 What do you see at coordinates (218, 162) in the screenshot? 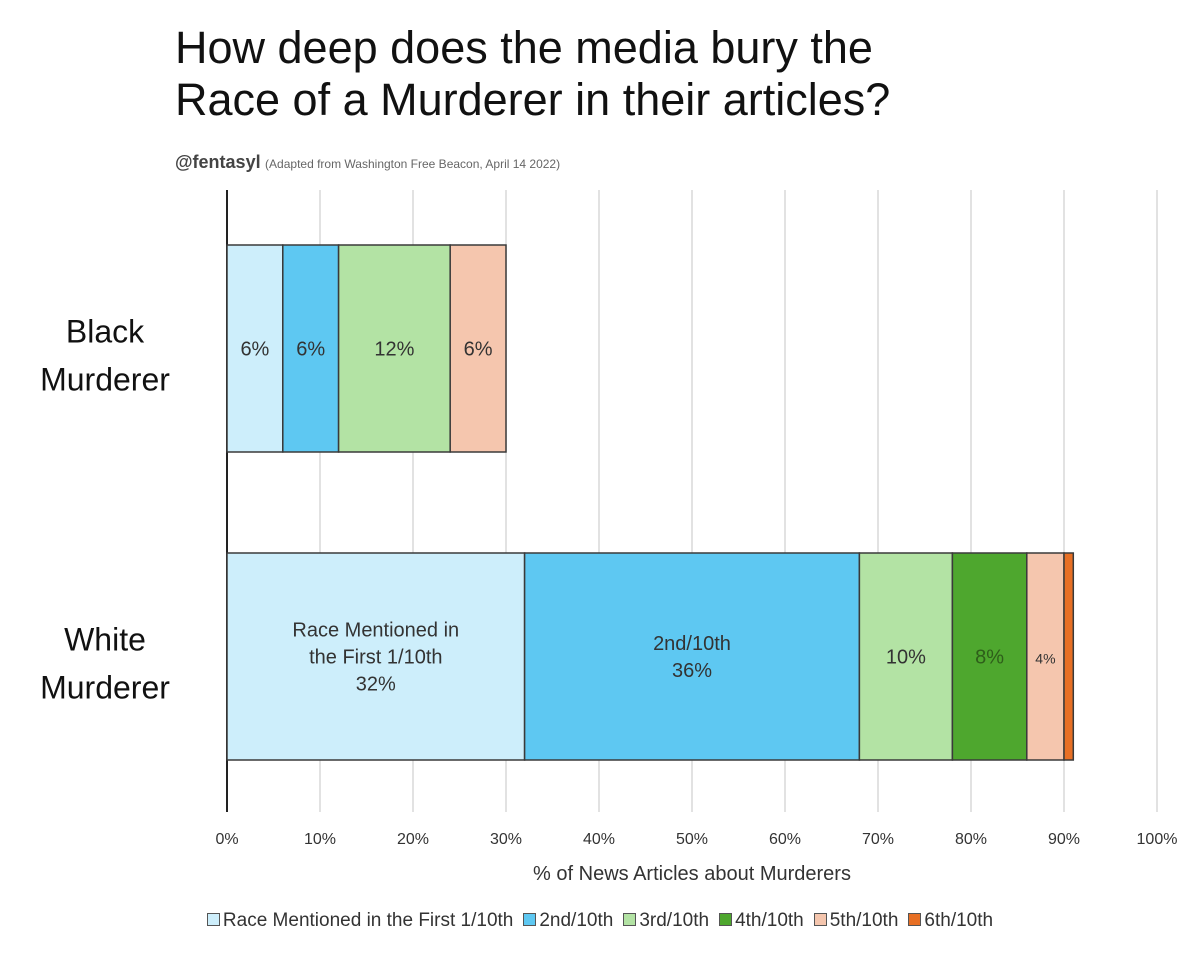
I see `author: @fentasyl` at bounding box center [218, 162].